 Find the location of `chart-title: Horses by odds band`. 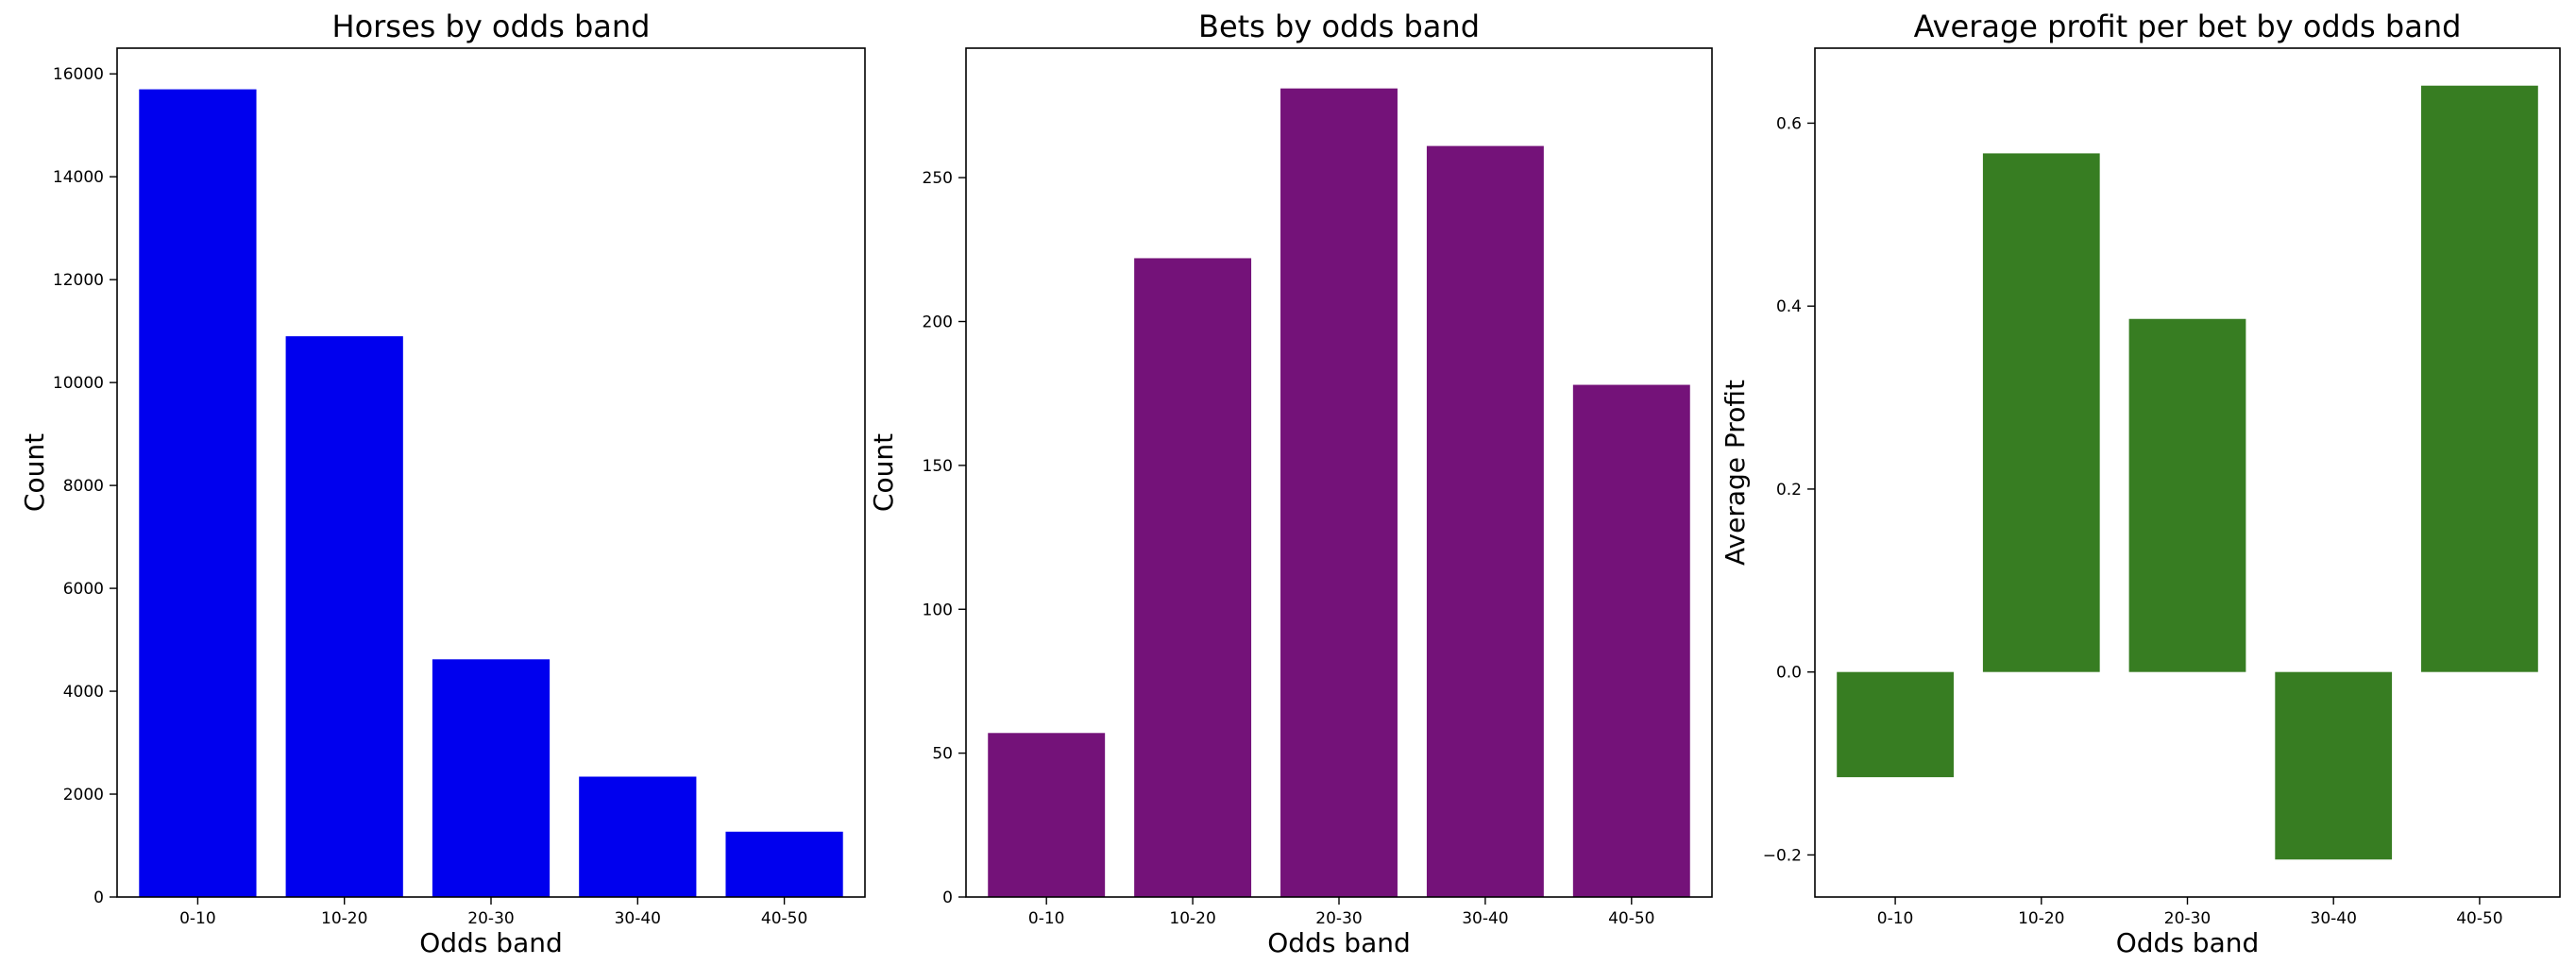

chart-title: Horses by odds band is located at coordinates (491, 26).